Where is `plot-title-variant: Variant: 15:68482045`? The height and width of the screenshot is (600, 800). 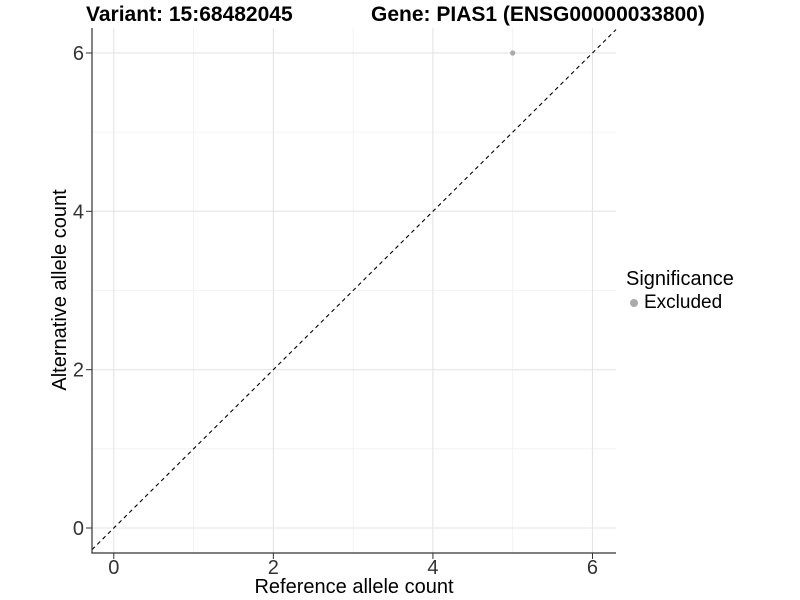 plot-title-variant: Variant: 15:68482045 is located at coordinates (189, 14).